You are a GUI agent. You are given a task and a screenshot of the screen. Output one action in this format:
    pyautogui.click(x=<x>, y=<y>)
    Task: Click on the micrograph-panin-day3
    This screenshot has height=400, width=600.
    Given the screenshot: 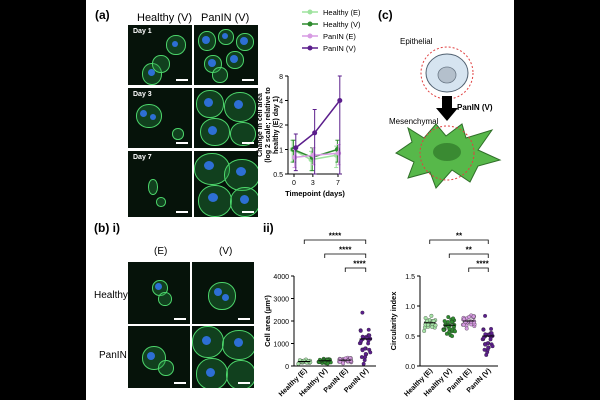 What is the action you would take?
    pyautogui.click(x=226, y=118)
    